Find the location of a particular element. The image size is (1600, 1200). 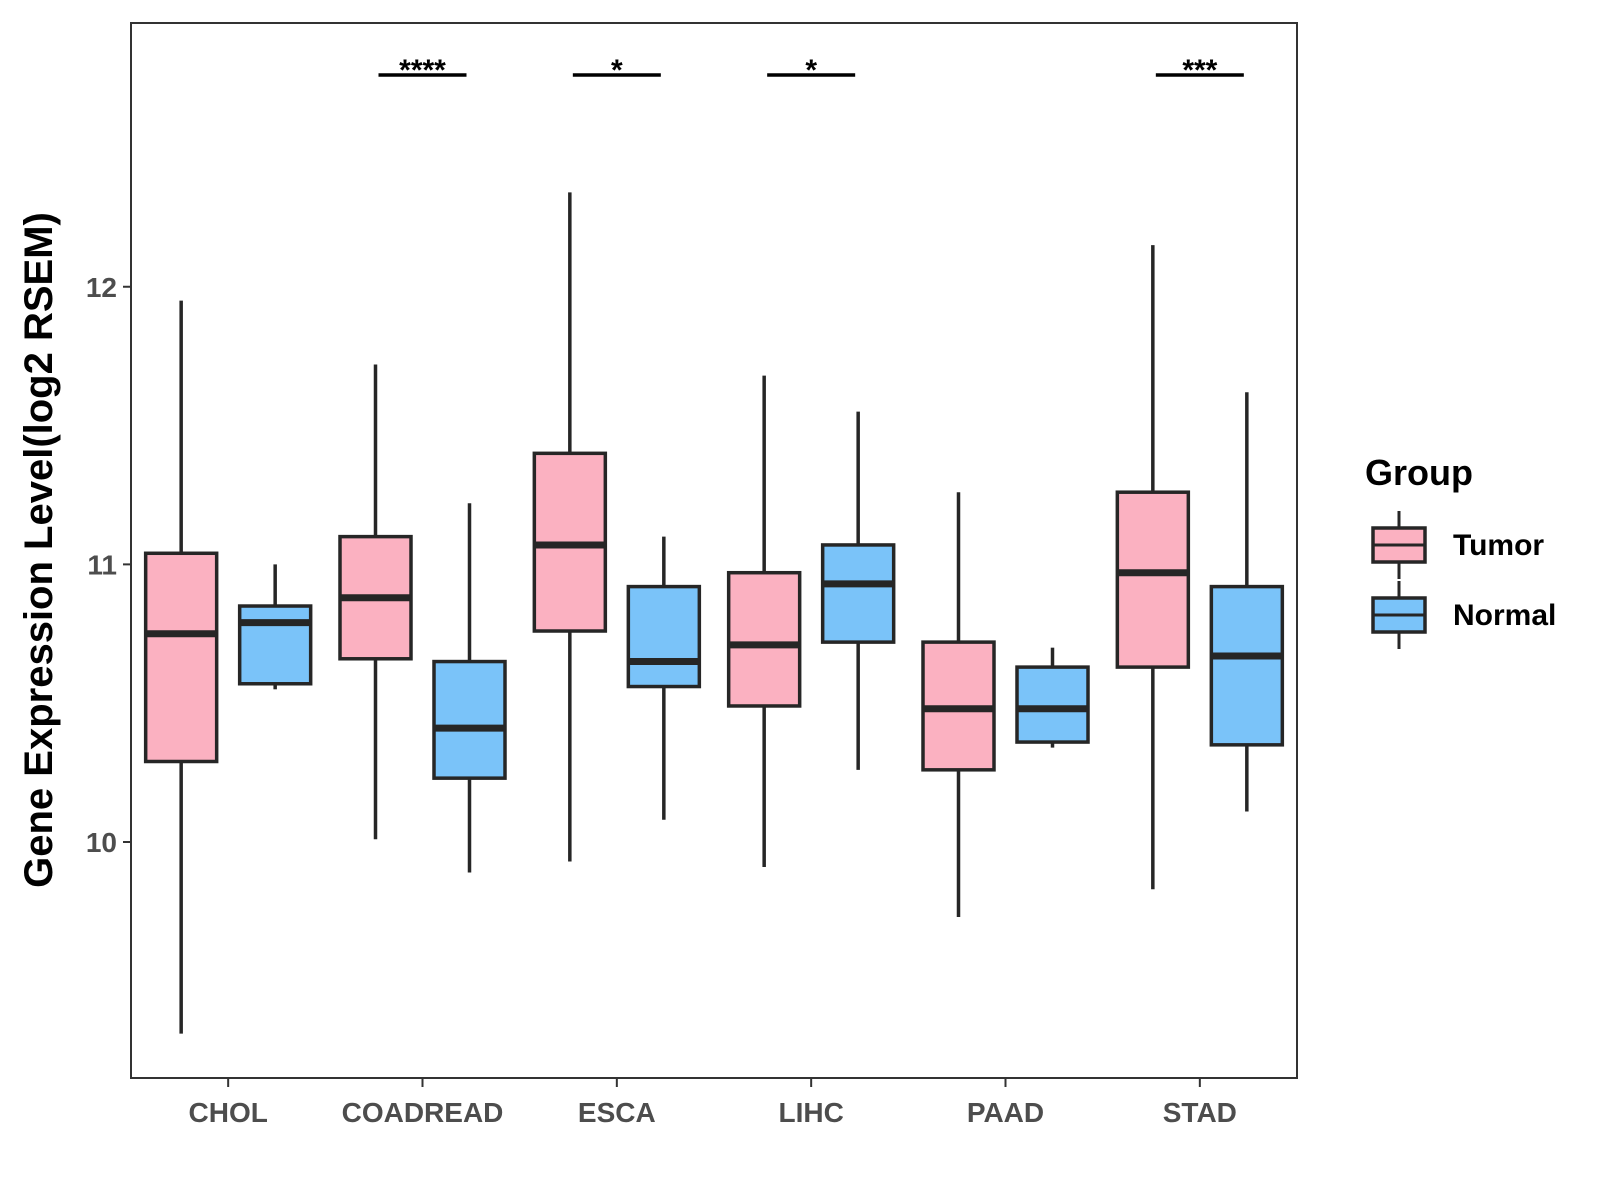

legend-label-tumor: Tumor is located at coordinates (1498, 545).